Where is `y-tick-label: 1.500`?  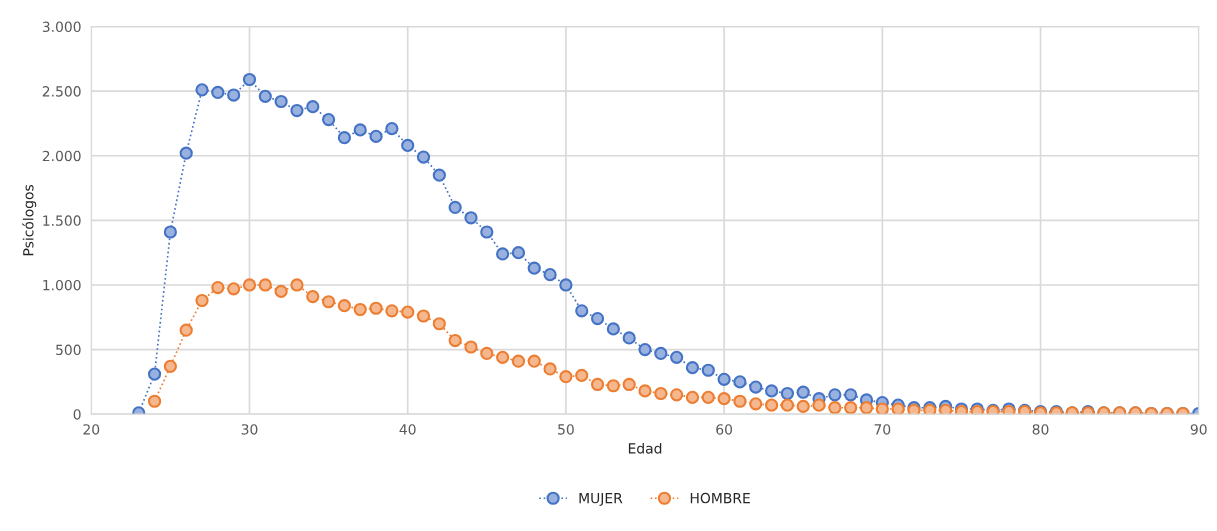
y-tick-label: 1.500 is located at coordinates (62, 220).